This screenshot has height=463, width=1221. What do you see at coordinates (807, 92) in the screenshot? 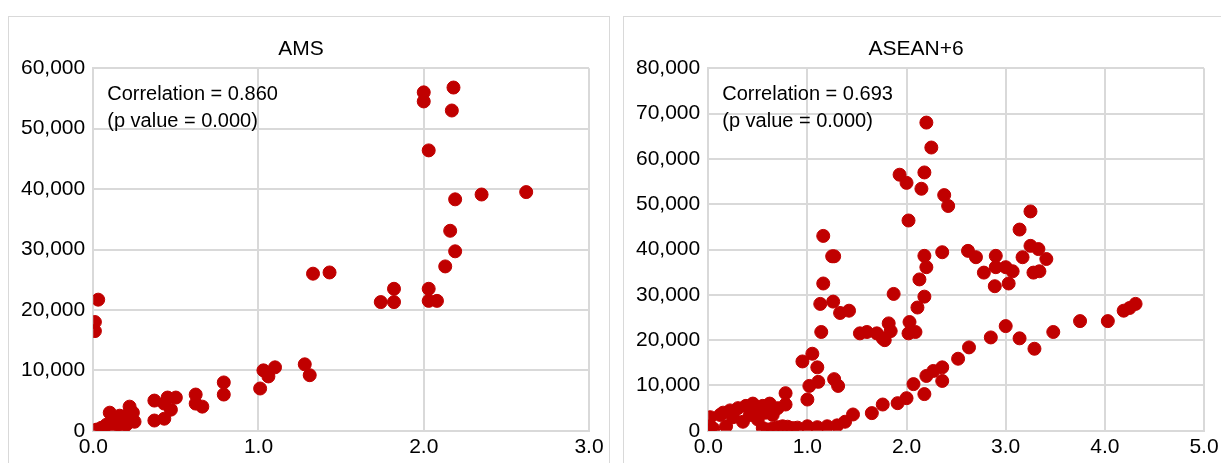
I see `annotation: Correlation = 0.693` at bounding box center [807, 92].